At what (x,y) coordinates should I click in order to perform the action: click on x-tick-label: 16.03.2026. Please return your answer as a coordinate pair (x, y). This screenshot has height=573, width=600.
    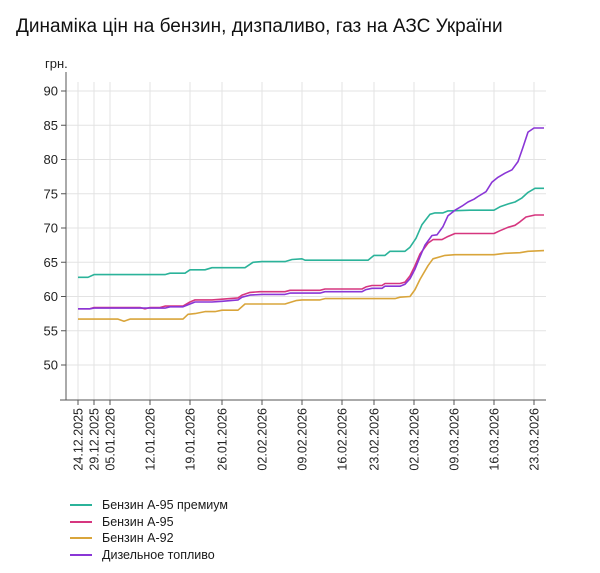
    Looking at the image, I should click on (495, 439).